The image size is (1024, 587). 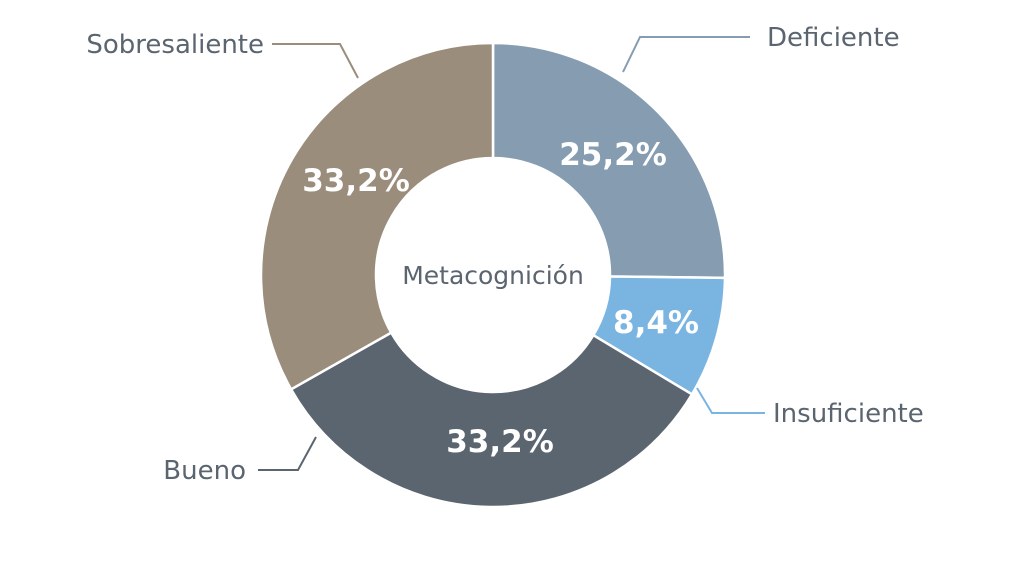 I want to click on category-label: Insuficiente, so click(x=848, y=414).